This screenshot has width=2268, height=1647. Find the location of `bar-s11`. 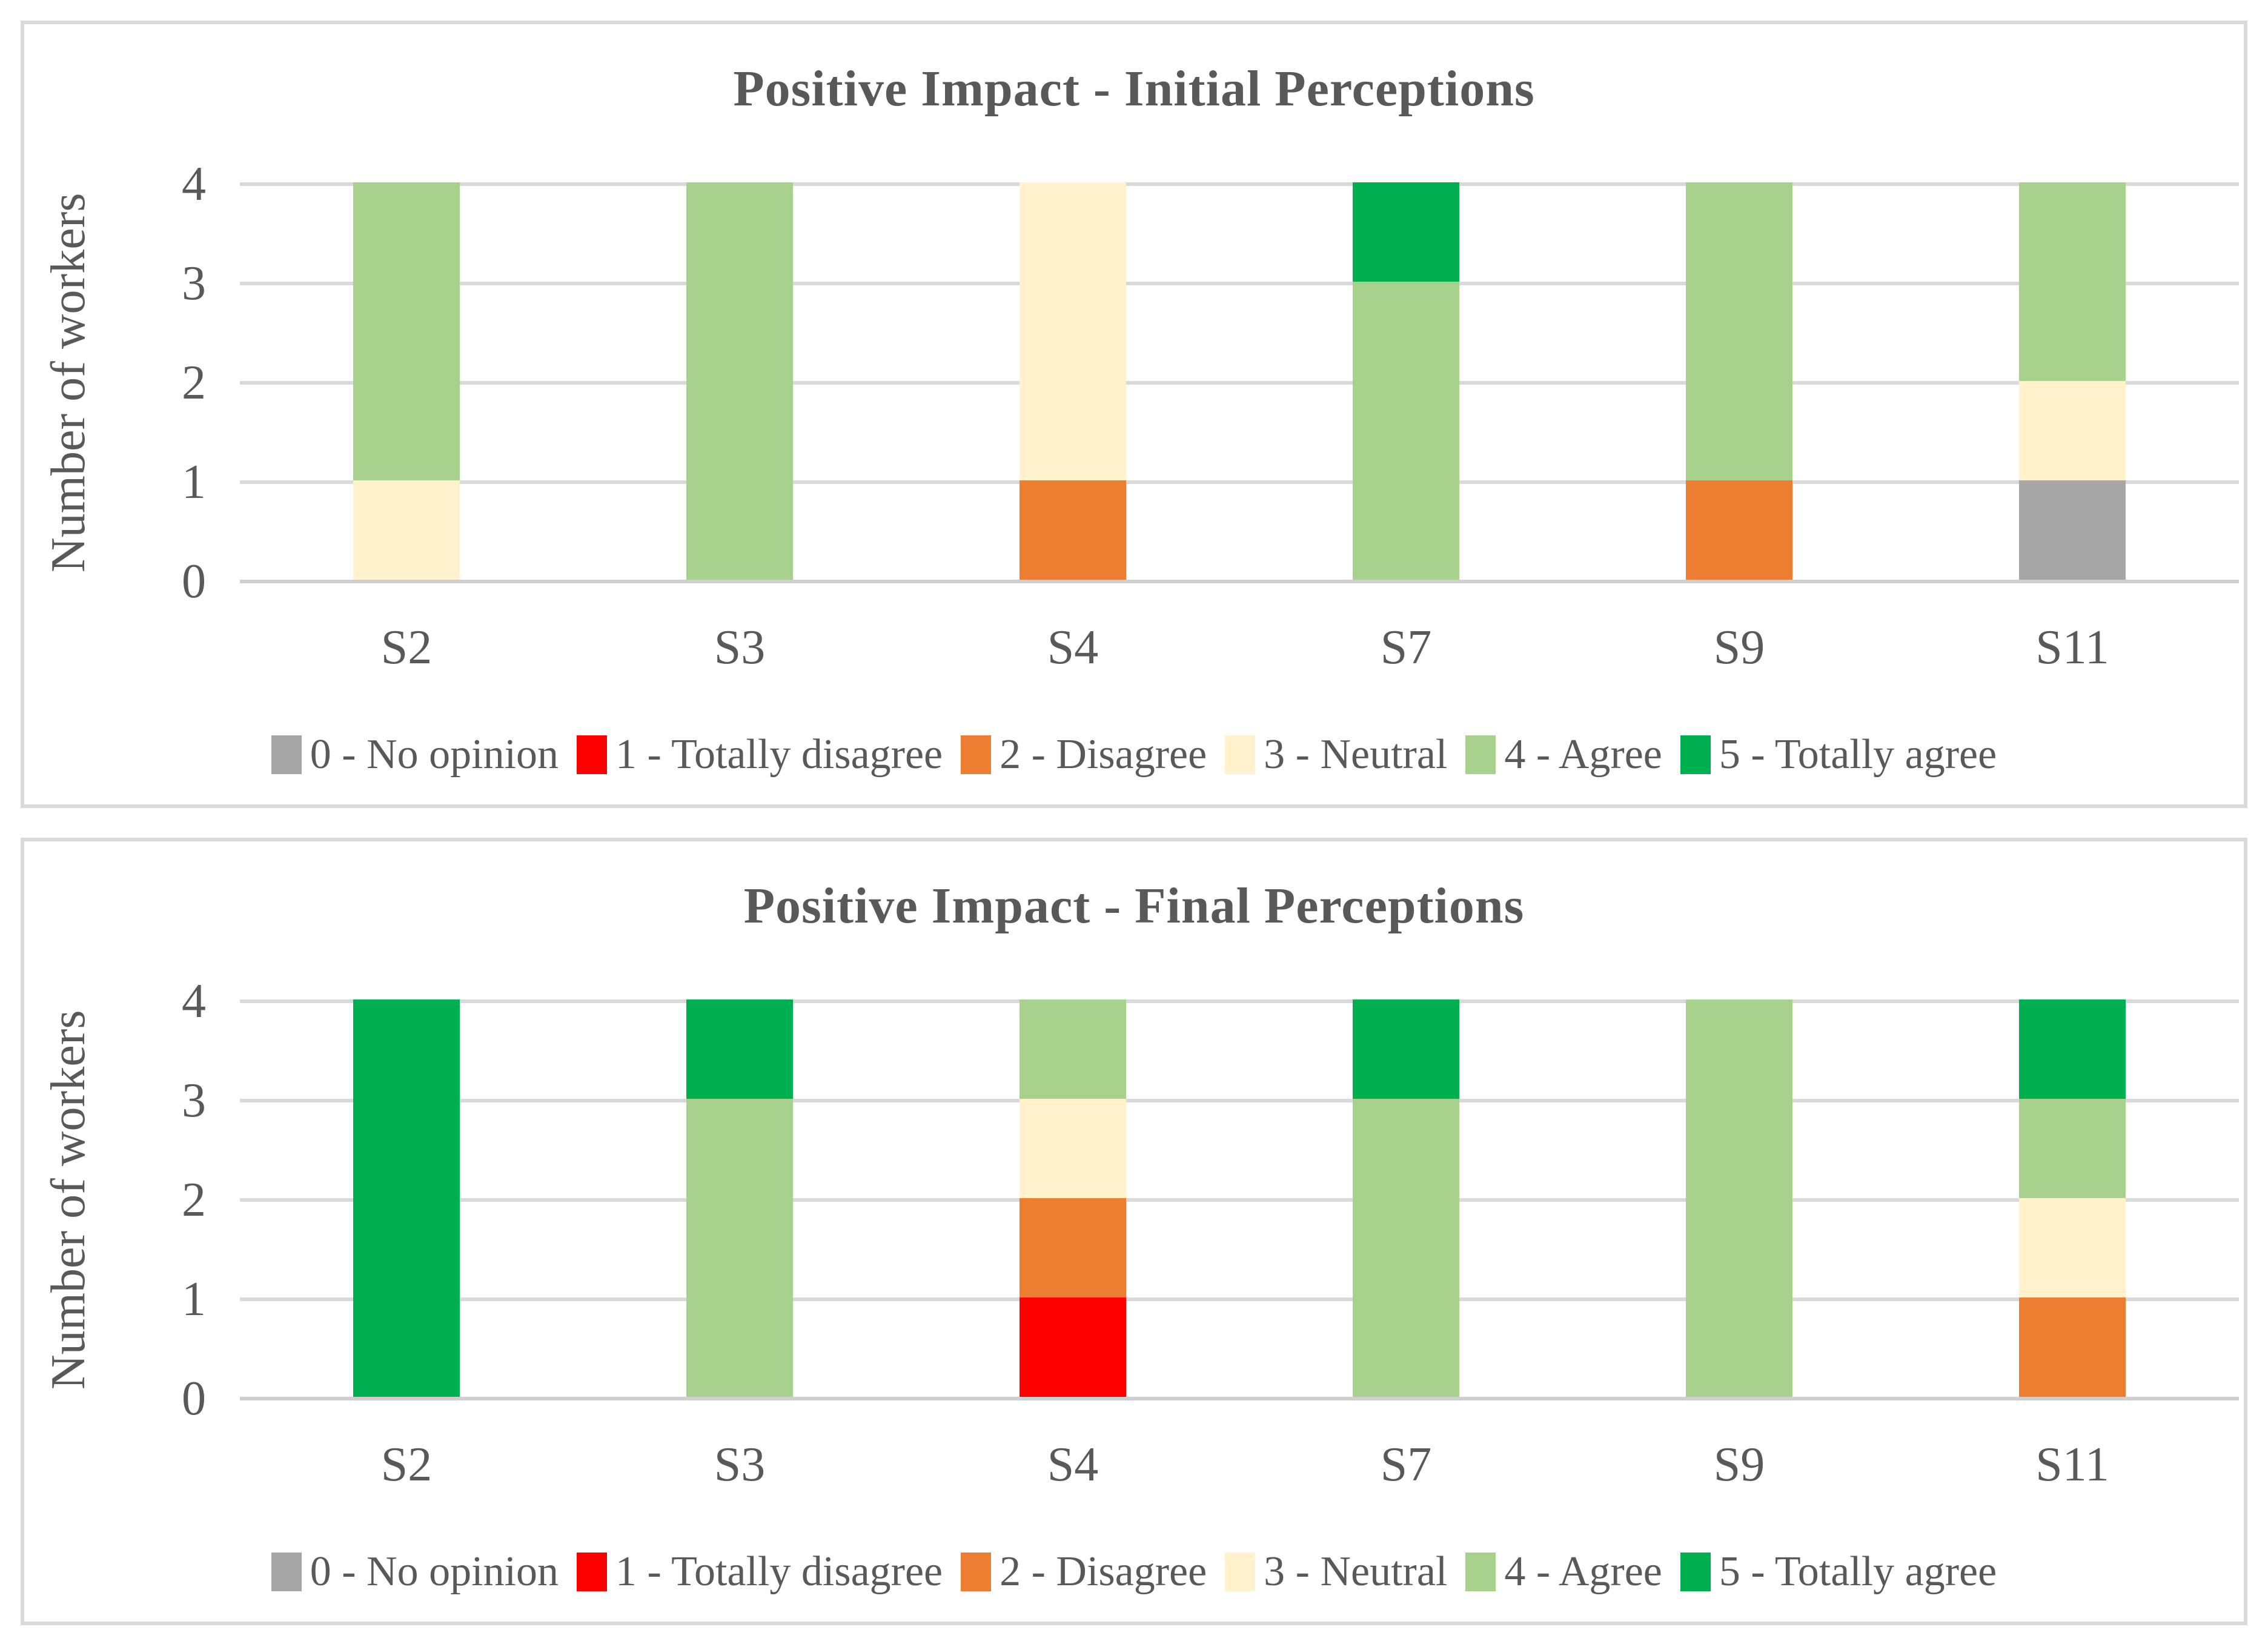

bar-s11 is located at coordinates (2072, 381).